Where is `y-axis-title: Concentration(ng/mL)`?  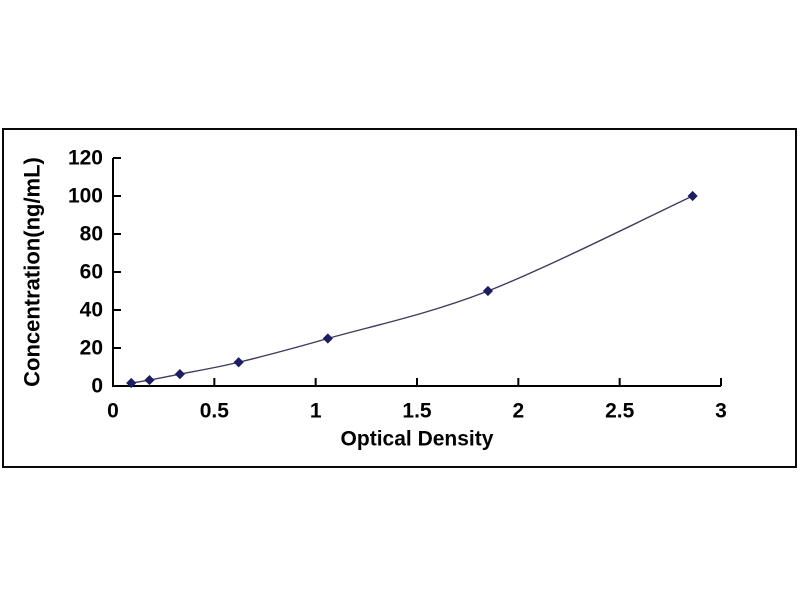
y-axis-title: Concentration(ng/mL) is located at coordinates (32, 272).